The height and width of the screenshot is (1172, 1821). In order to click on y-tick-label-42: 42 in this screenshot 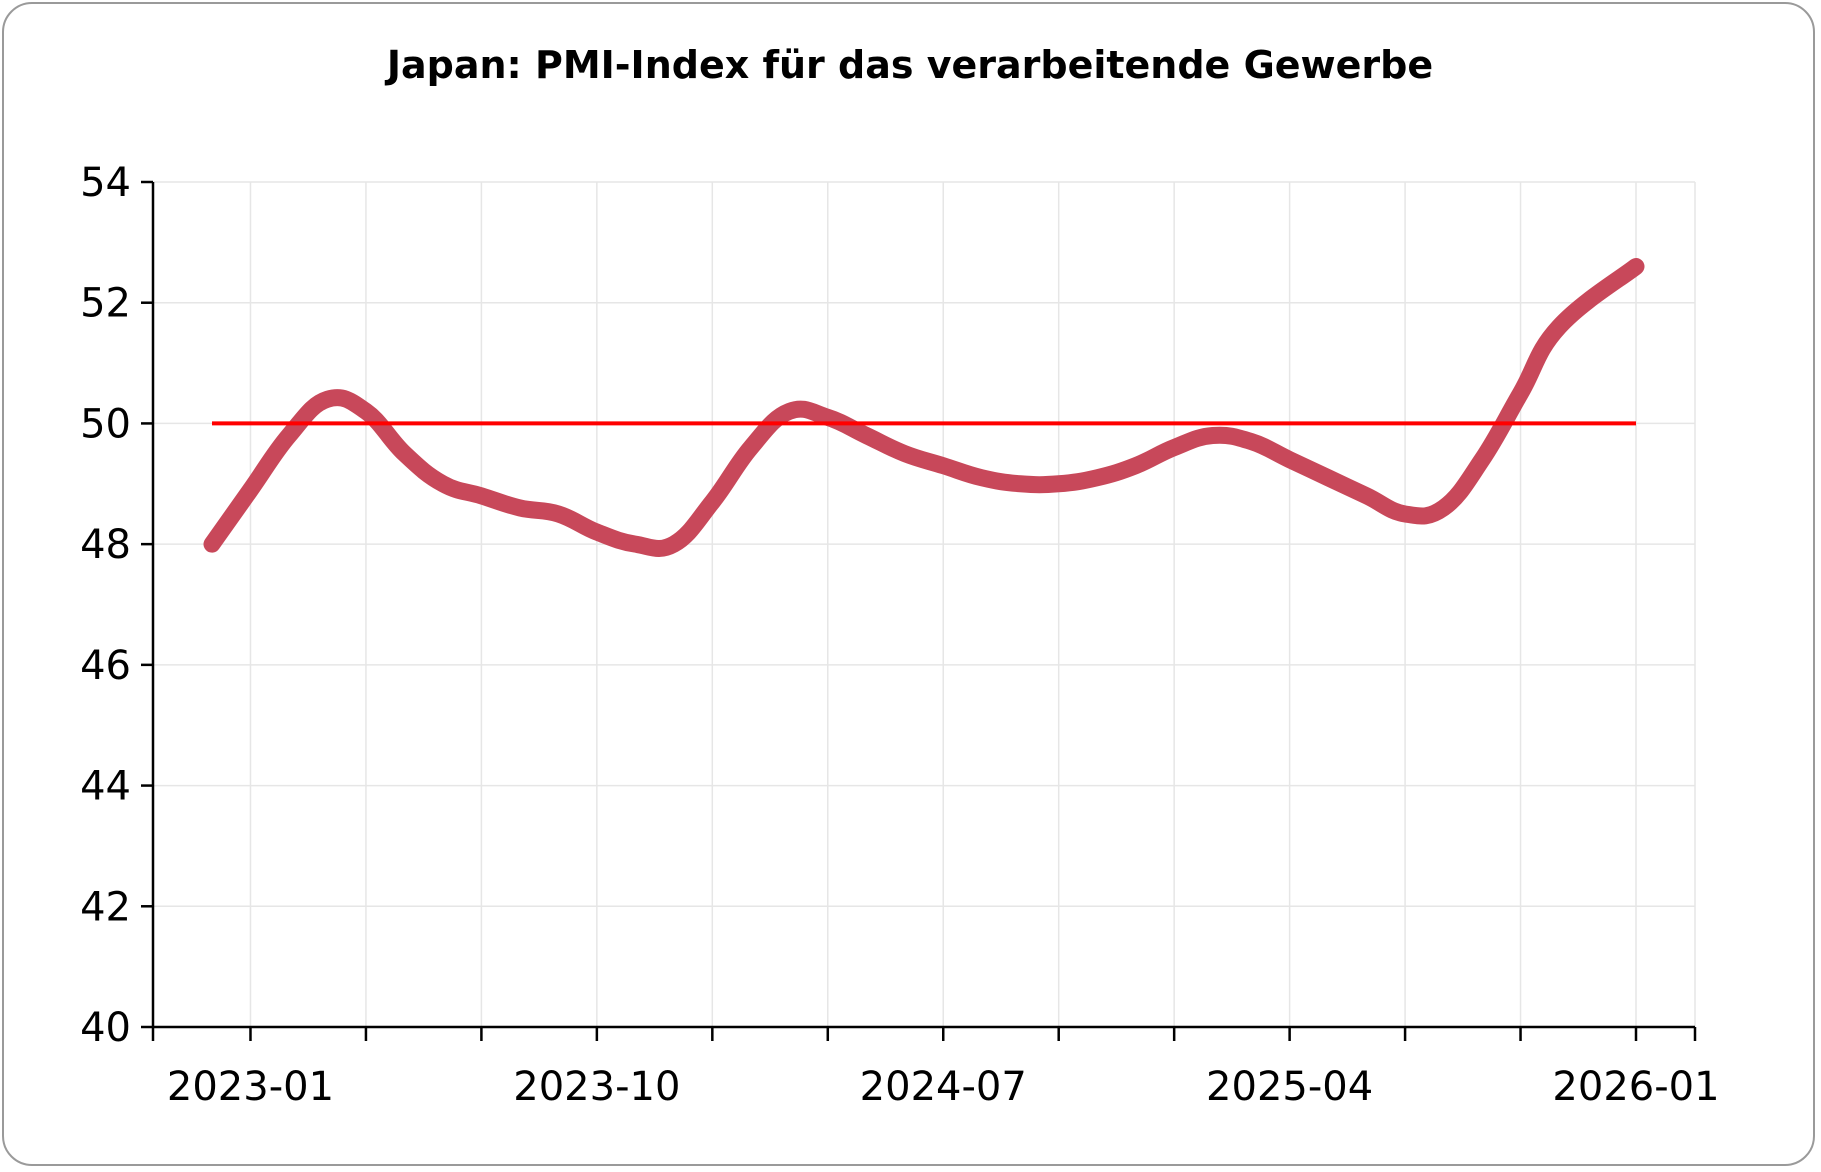, I will do `click(105, 907)`.